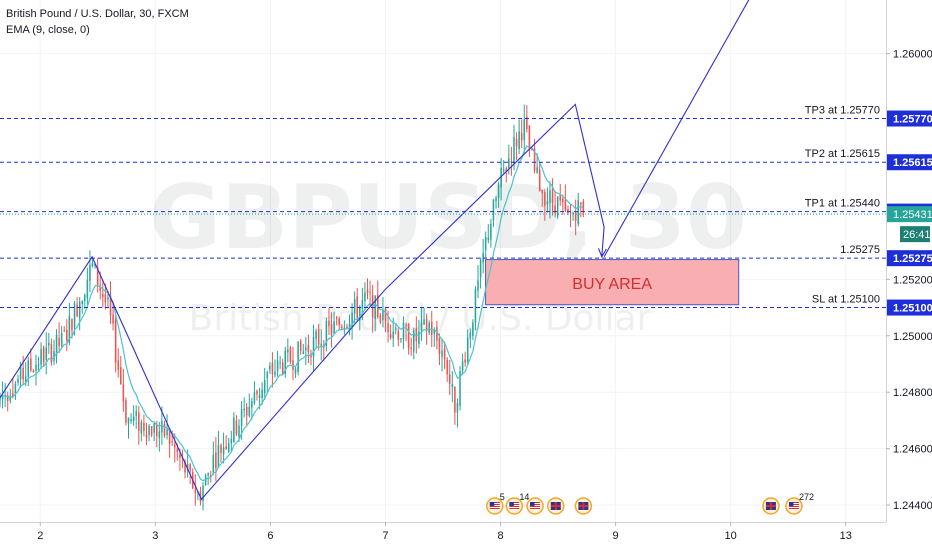 The image size is (932, 550). Describe the element at coordinates (612, 282) in the screenshot. I see `buy-area-zone` at that location.